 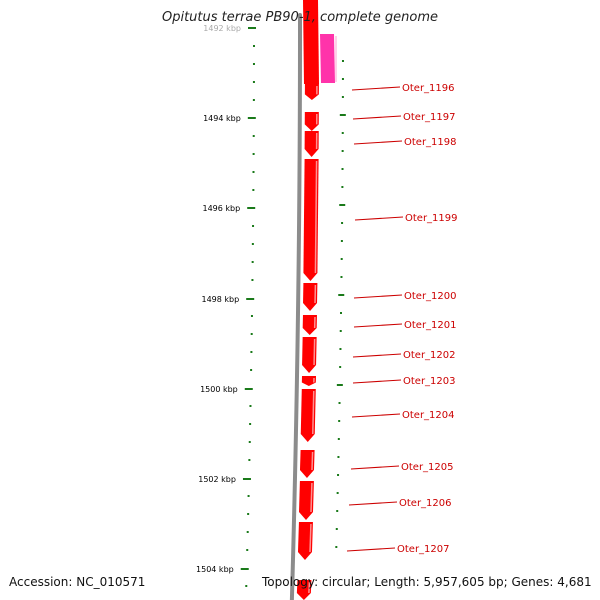 I want to click on gene-label: Oter_1201, so click(x=430, y=325).